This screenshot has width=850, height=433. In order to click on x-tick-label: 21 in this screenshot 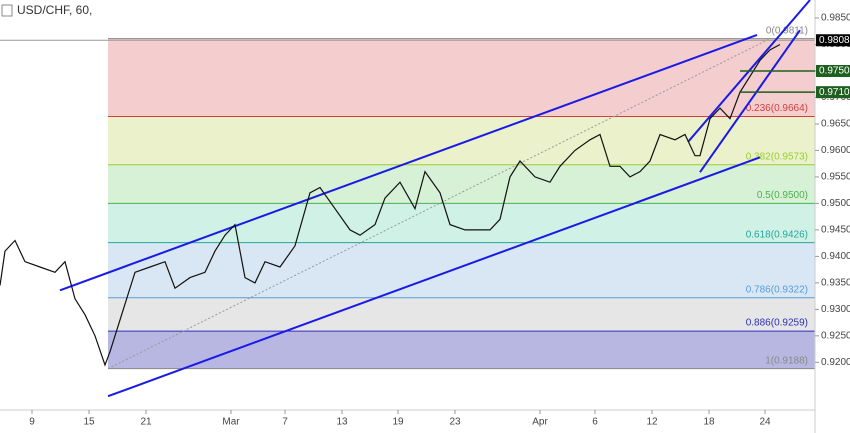, I will do `click(146, 422)`.